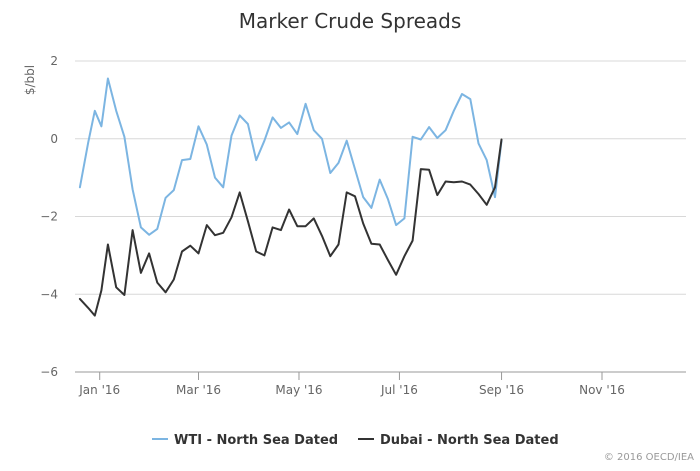  Describe the element at coordinates (54, 61) in the screenshot. I see `y-tick-label: 2` at that location.